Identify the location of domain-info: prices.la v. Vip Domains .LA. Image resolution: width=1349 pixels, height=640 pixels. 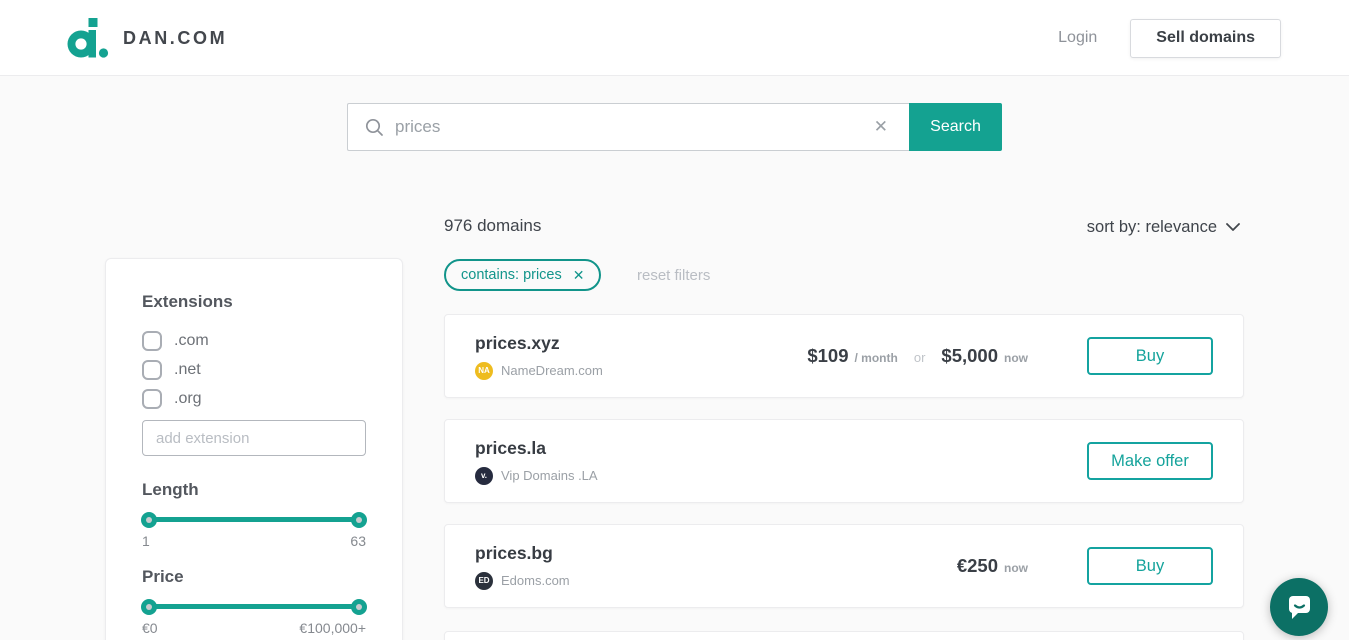
(536, 461).